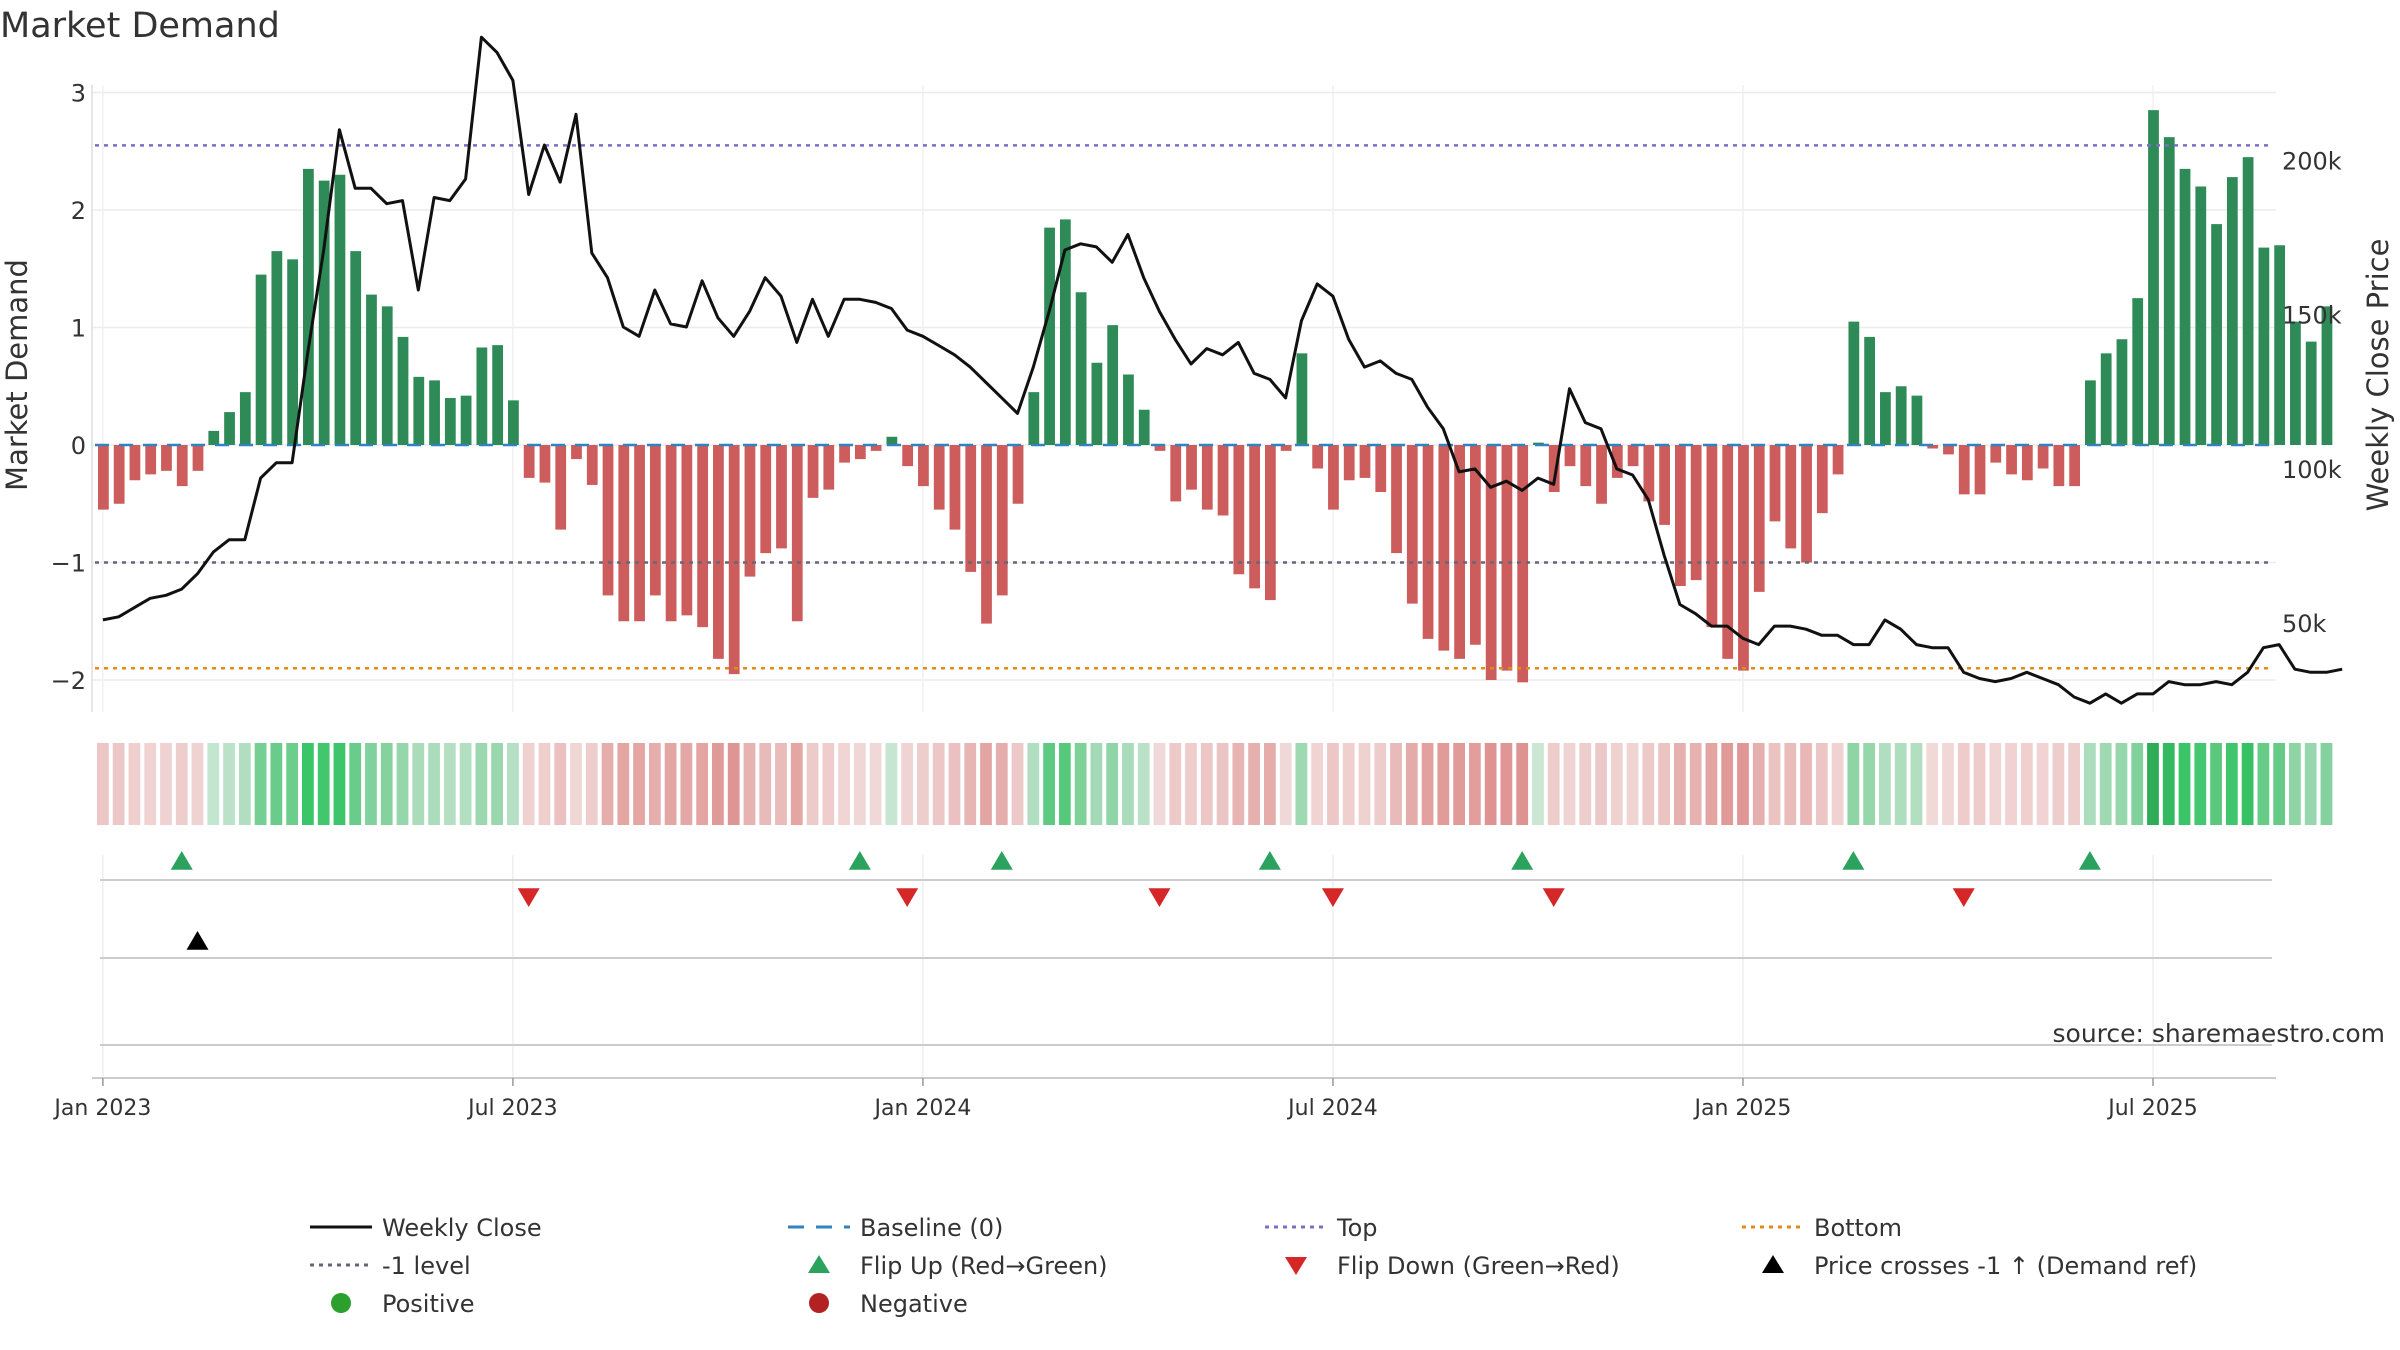  I want to click on legend-label: Flip Down (Green→Red), so click(1478, 1266).